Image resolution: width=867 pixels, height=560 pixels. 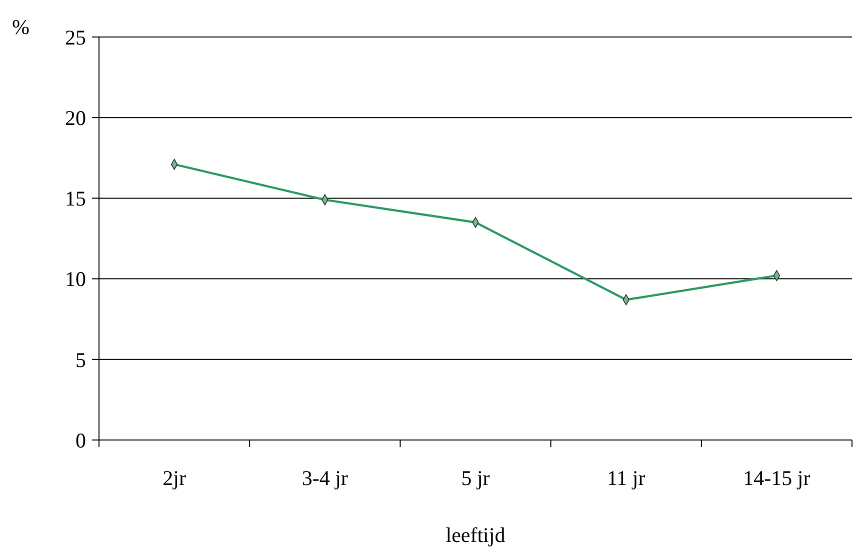 What do you see at coordinates (626, 478) in the screenshot?
I see `x-tick-label: 11 jr` at bounding box center [626, 478].